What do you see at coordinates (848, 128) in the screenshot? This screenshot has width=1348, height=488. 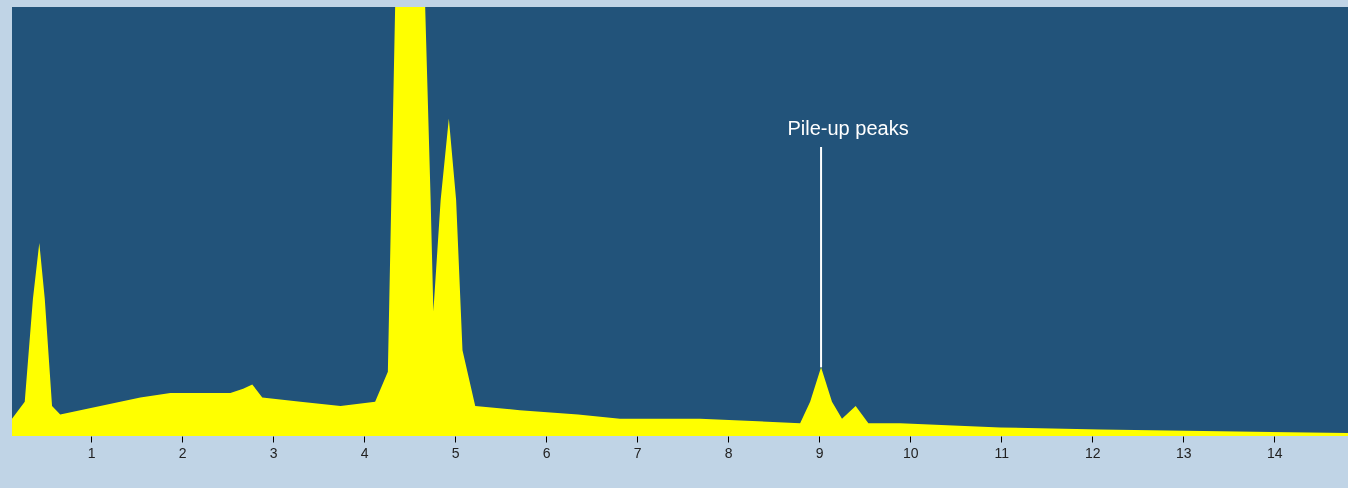 I see `annotation: Pile-up peaks` at bounding box center [848, 128].